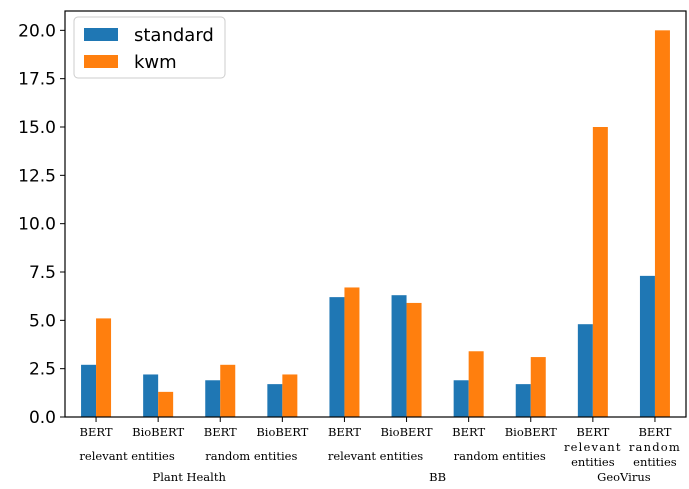  I want to click on xtick-label-0: BERT, so click(96, 432).